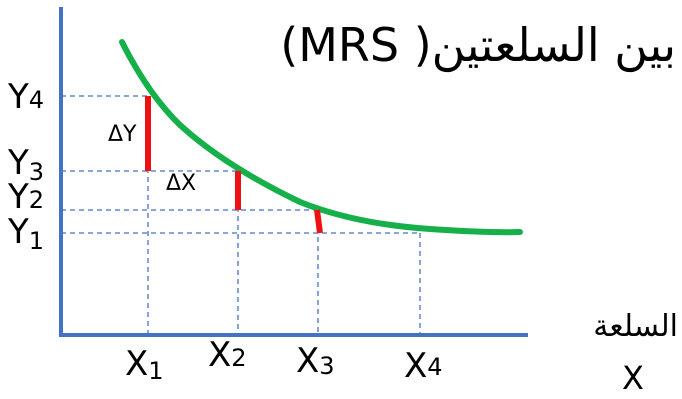  I want to click on y2-label: Y2, so click(25, 197).